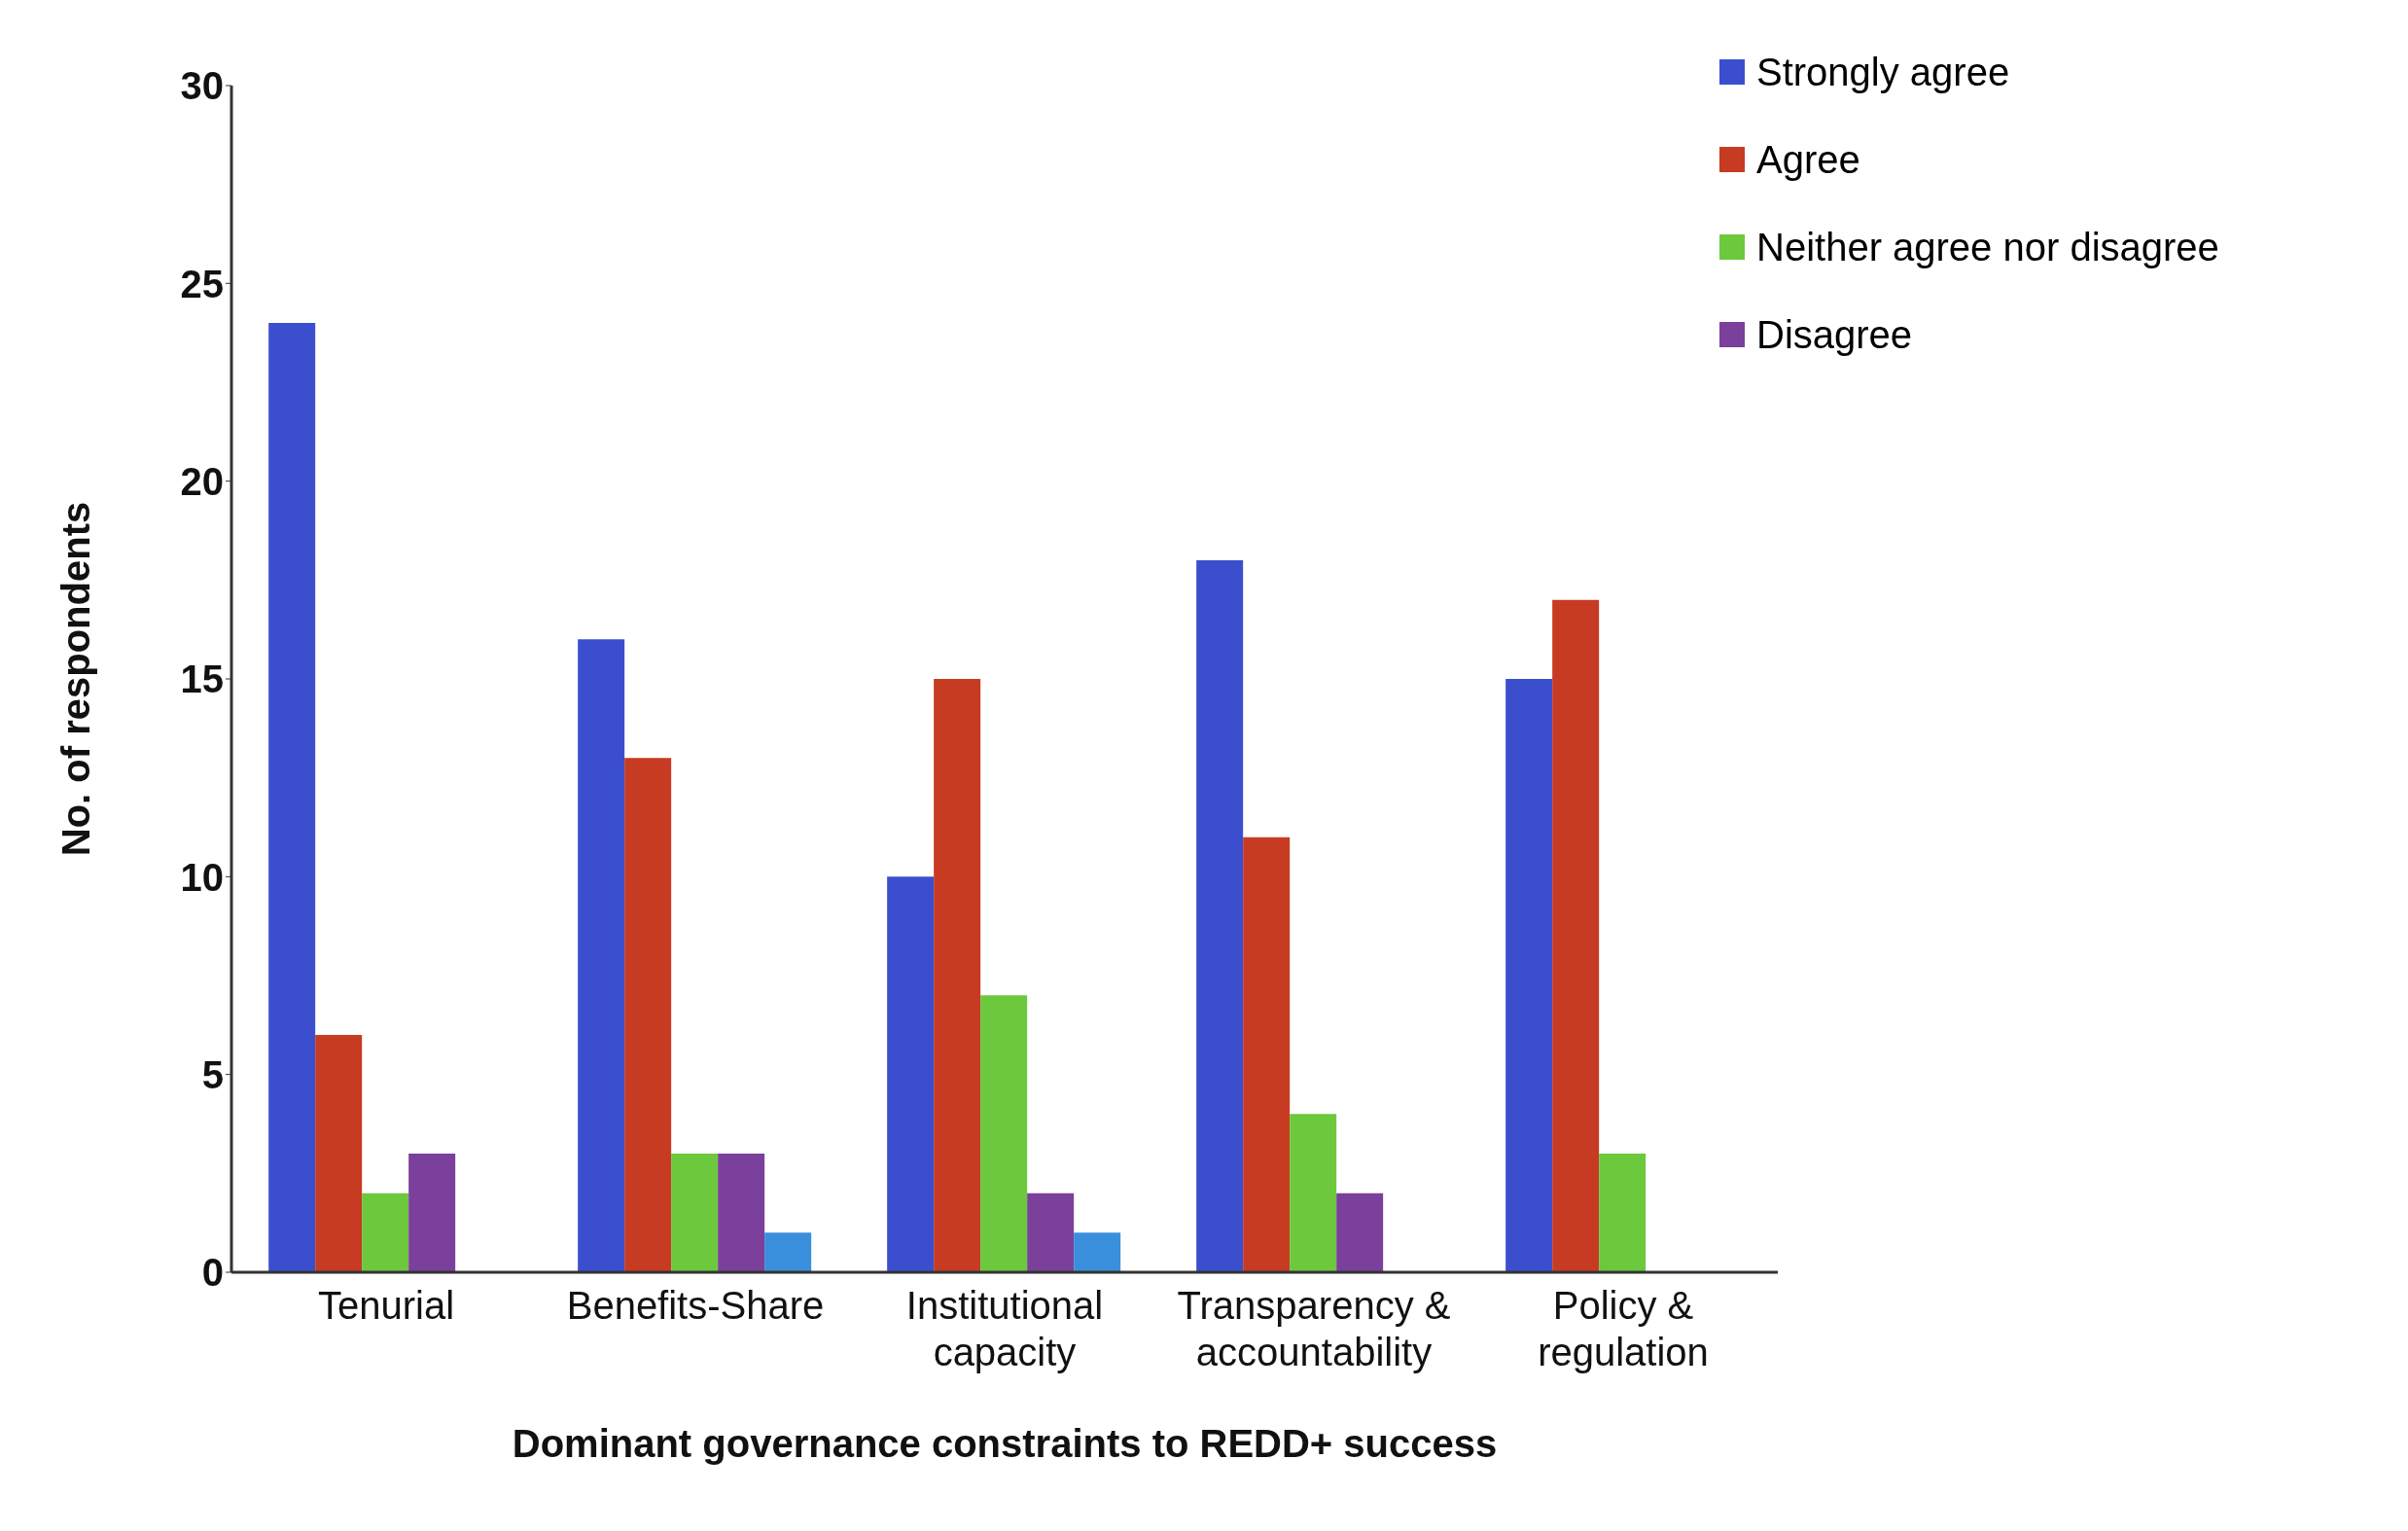  What do you see at coordinates (386, 1305) in the screenshot?
I see `x-tick-label: Tenurial` at bounding box center [386, 1305].